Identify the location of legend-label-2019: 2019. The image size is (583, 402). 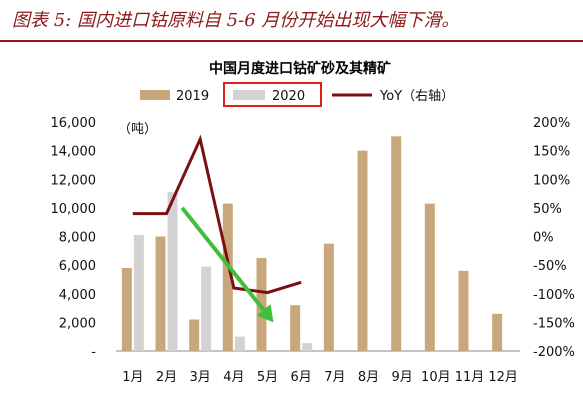
(192, 96).